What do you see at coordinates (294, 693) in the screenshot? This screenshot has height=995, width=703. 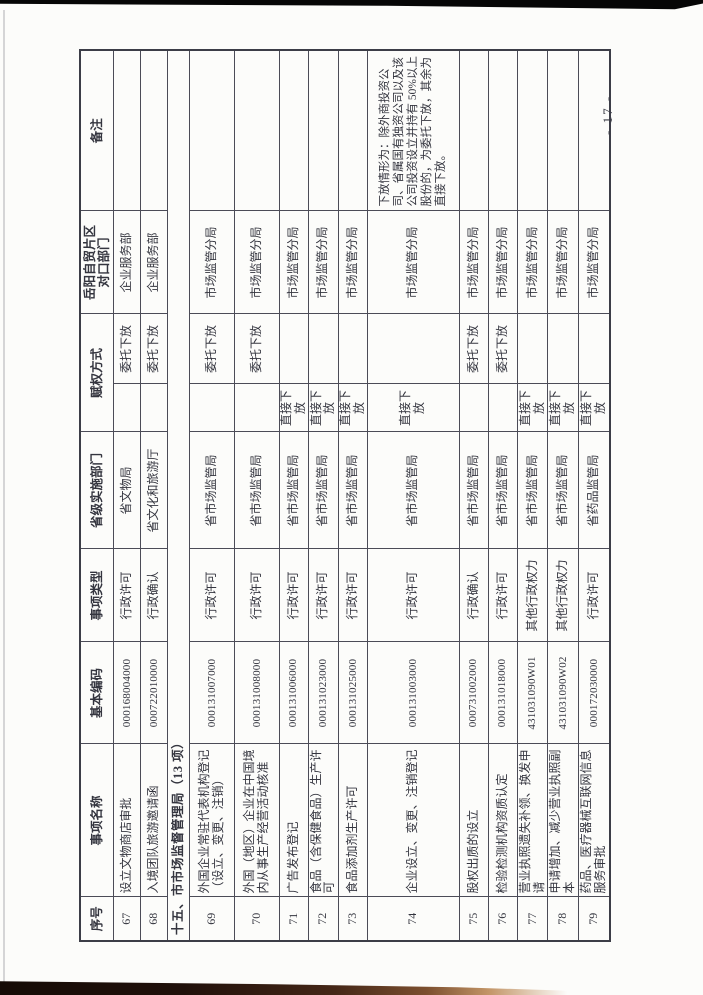 I see `cell-basic-code: 000131006000` at bounding box center [294, 693].